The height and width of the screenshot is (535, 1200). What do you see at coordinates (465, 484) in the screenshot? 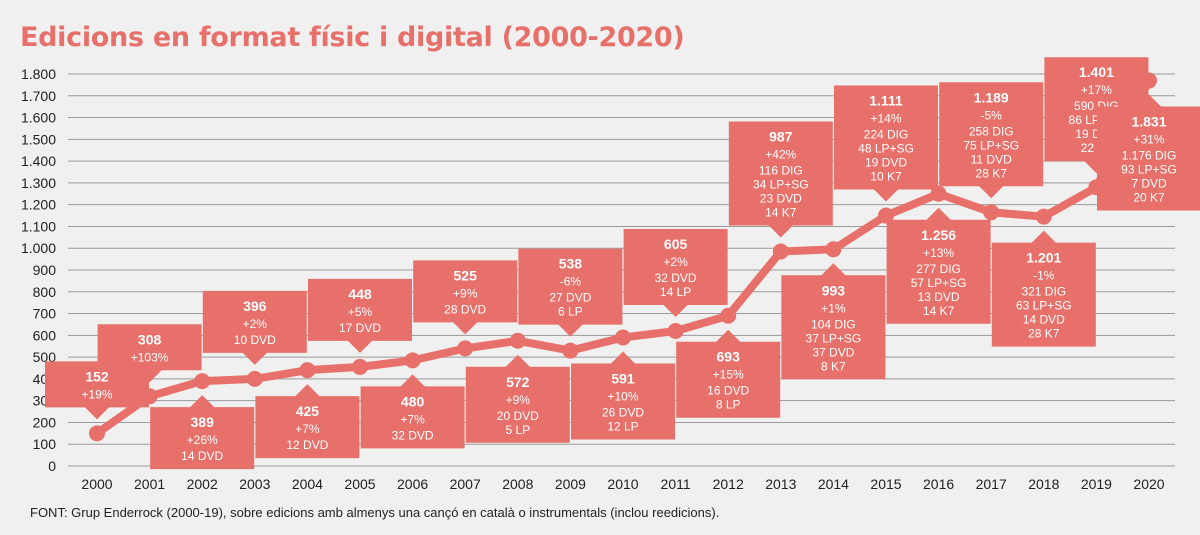
I see `x-tick-label: 2007` at bounding box center [465, 484].